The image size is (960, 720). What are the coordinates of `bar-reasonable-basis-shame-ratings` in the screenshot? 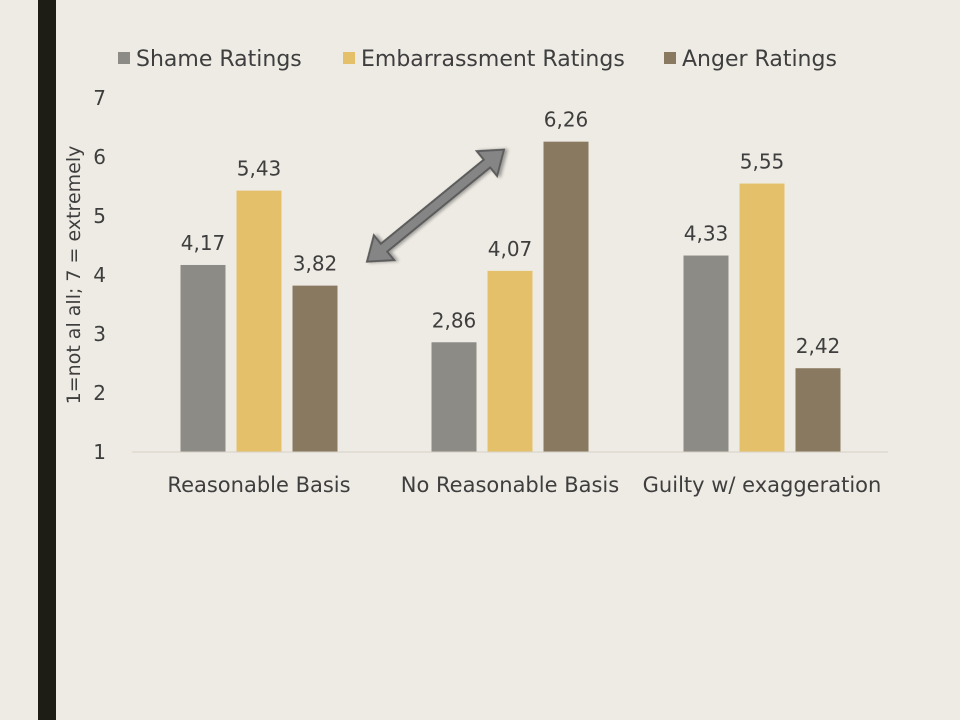 It's located at (203, 358).